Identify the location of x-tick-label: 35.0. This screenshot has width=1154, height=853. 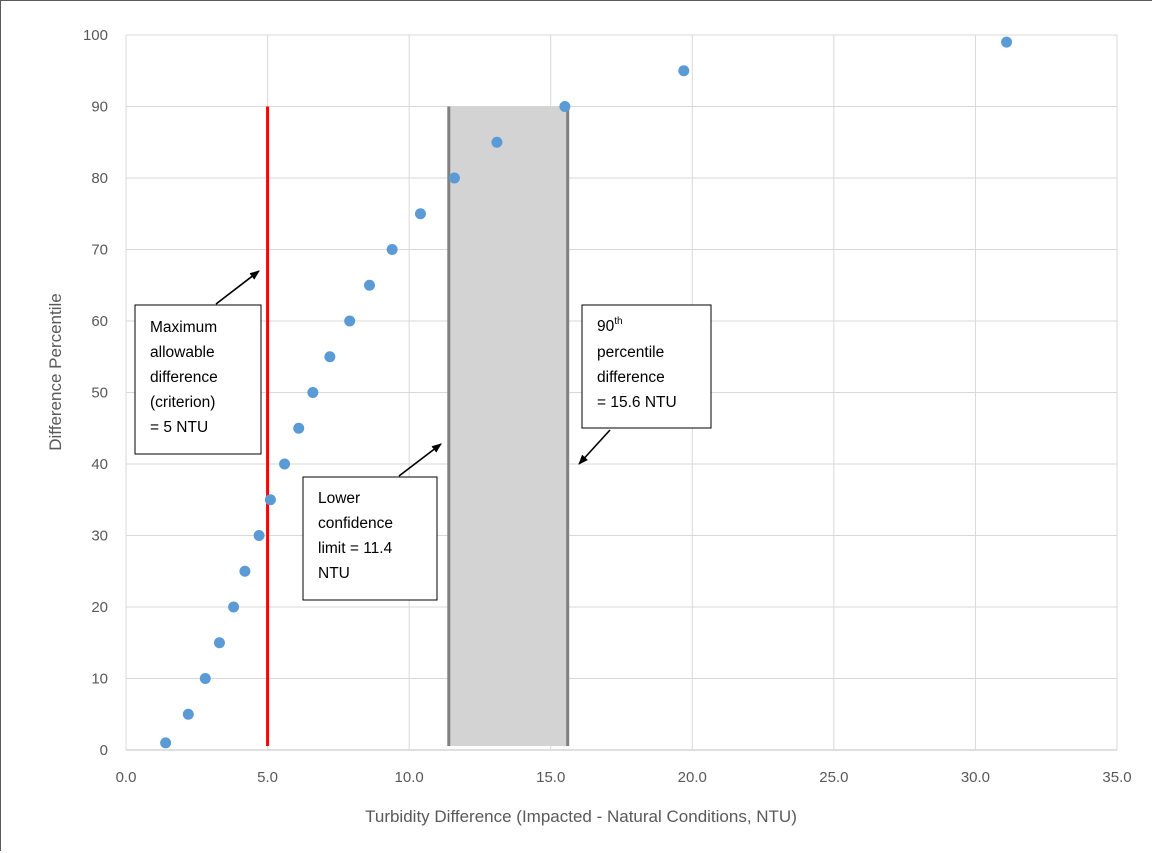
(1116, 777).